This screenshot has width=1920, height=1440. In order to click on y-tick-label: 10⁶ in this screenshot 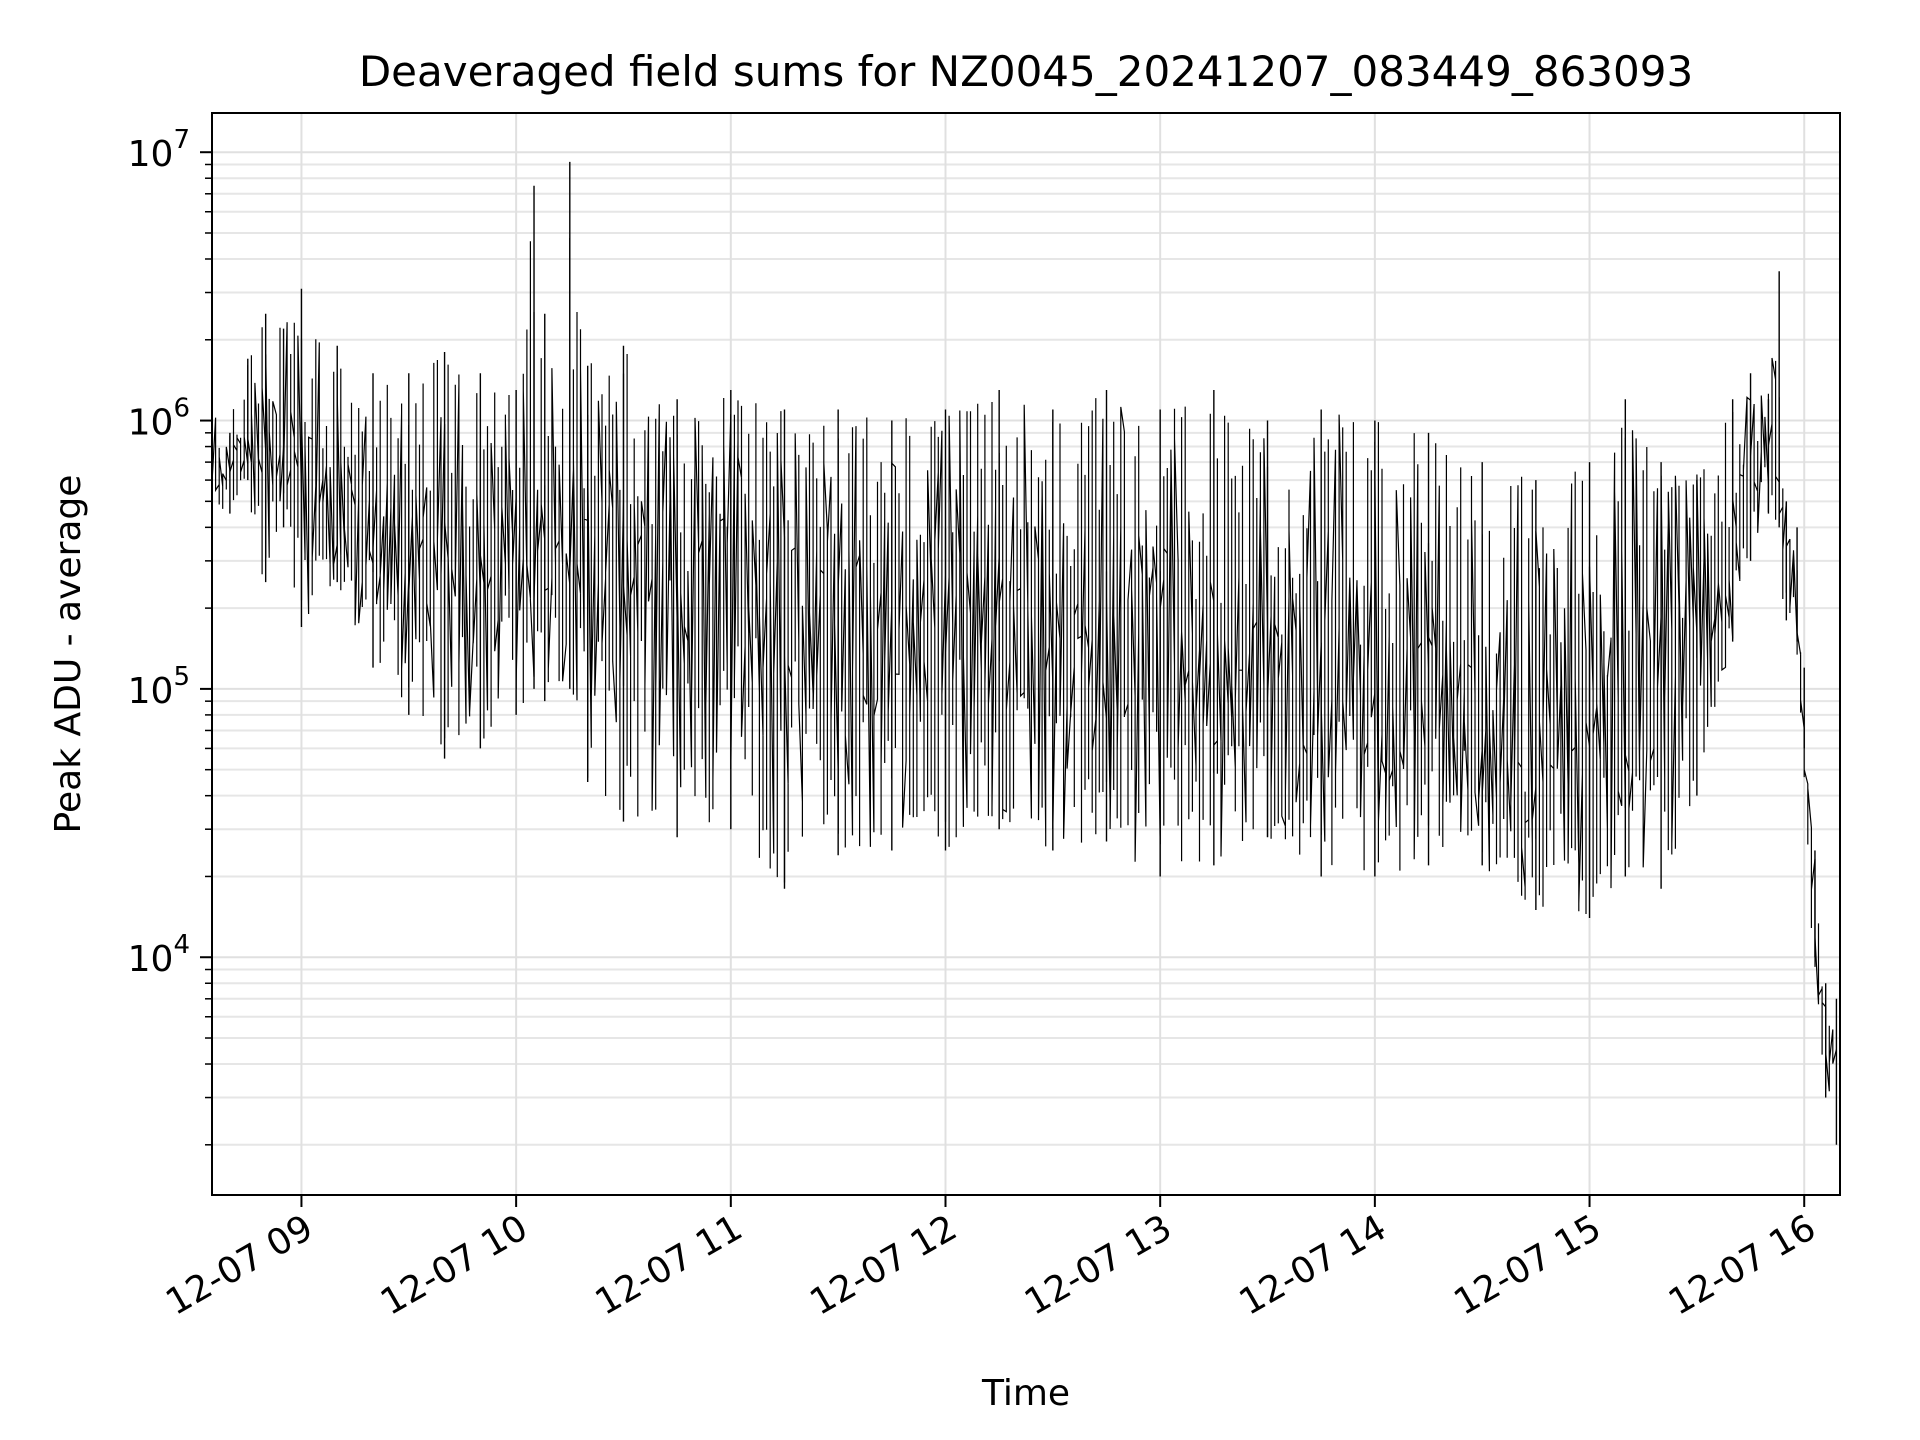, I will do `click(159, 419)`.